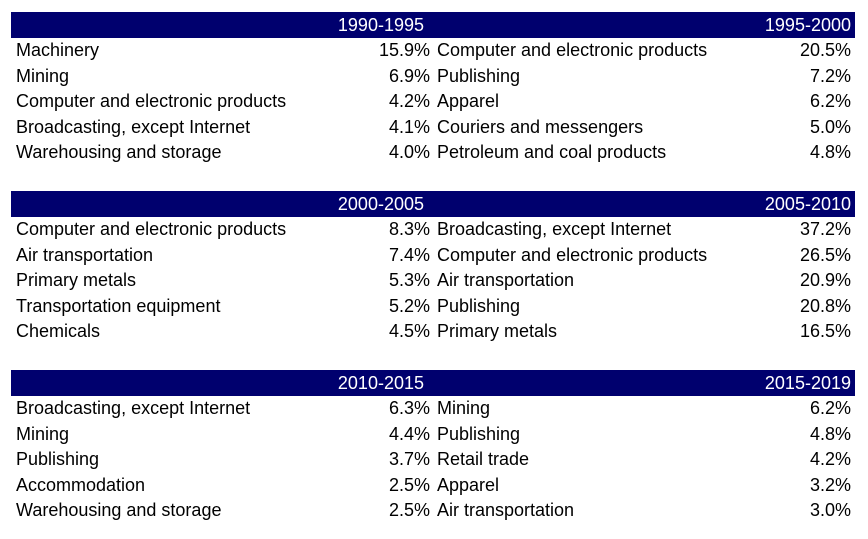 This screenshot has height=539, width=868. What do you see at coordinates (409, 229) in the screenshot?
I see `growth-value-left: 8.3%` at bounding box center [409, 229].